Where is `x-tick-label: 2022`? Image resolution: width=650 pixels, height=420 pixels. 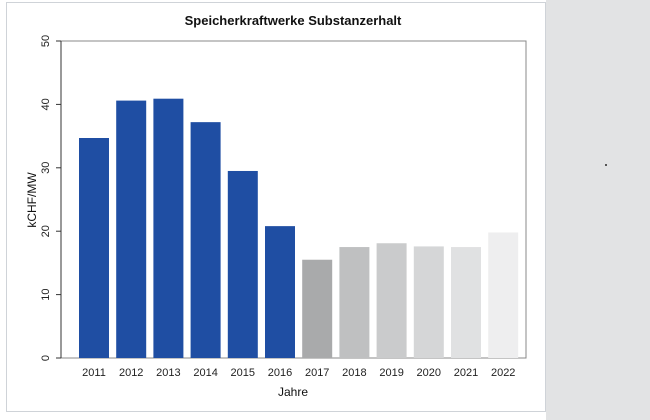 x-tick-label: 2022 is located at coordinates (503, 373).